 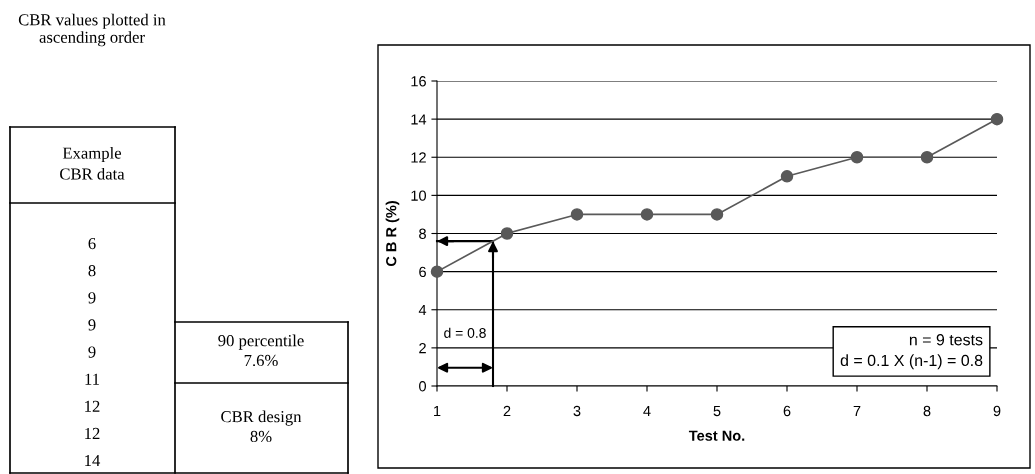 I want to click on y-tick-label: 4, so click(x=422, y=310).